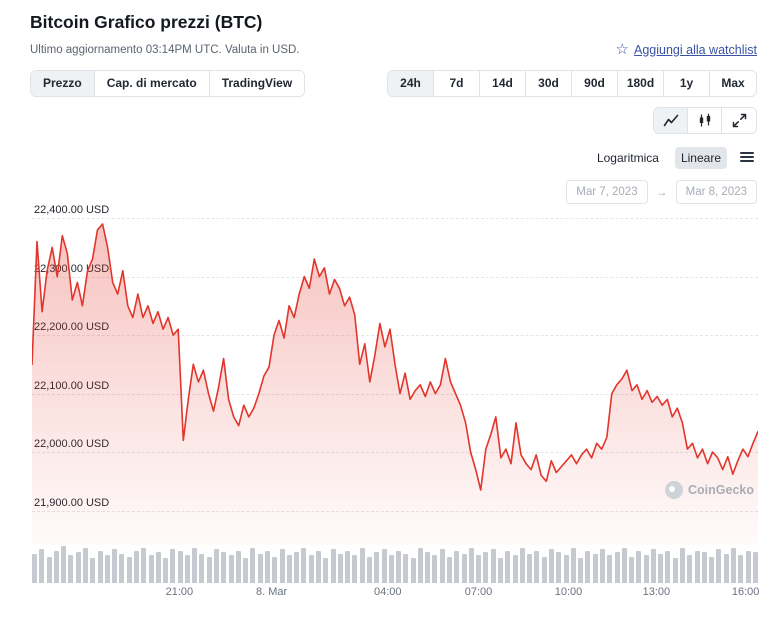 This screenshot has width=775, height=622. I want to click on tab-cap-di-mercato: Cap. di mercato, so click(152, 84).